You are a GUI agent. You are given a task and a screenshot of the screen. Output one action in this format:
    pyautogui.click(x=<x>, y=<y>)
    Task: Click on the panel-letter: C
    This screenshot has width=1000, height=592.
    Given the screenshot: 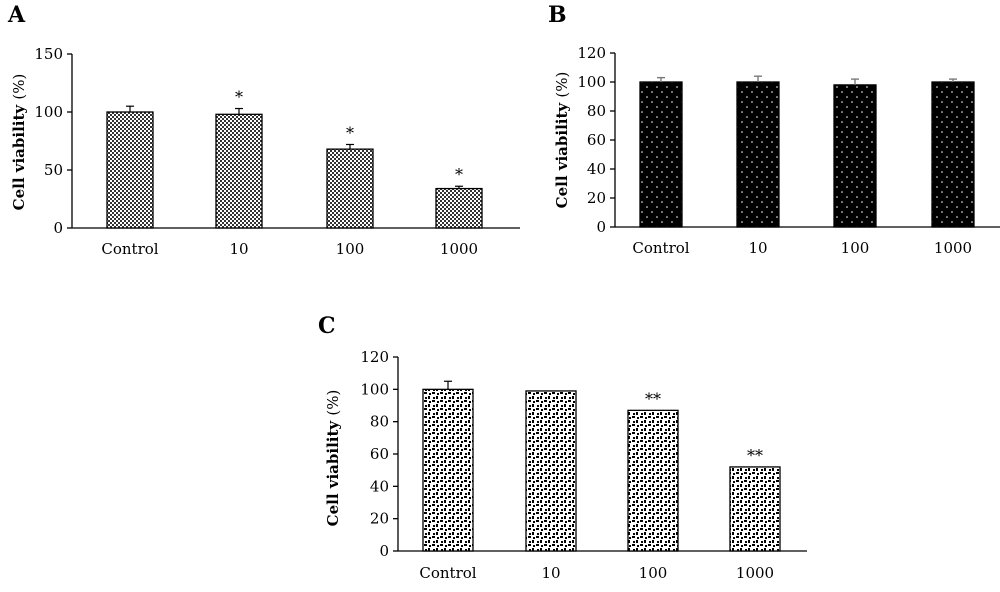 What is the action you would take?
    pyautogui.click(x=327, y=326)
    